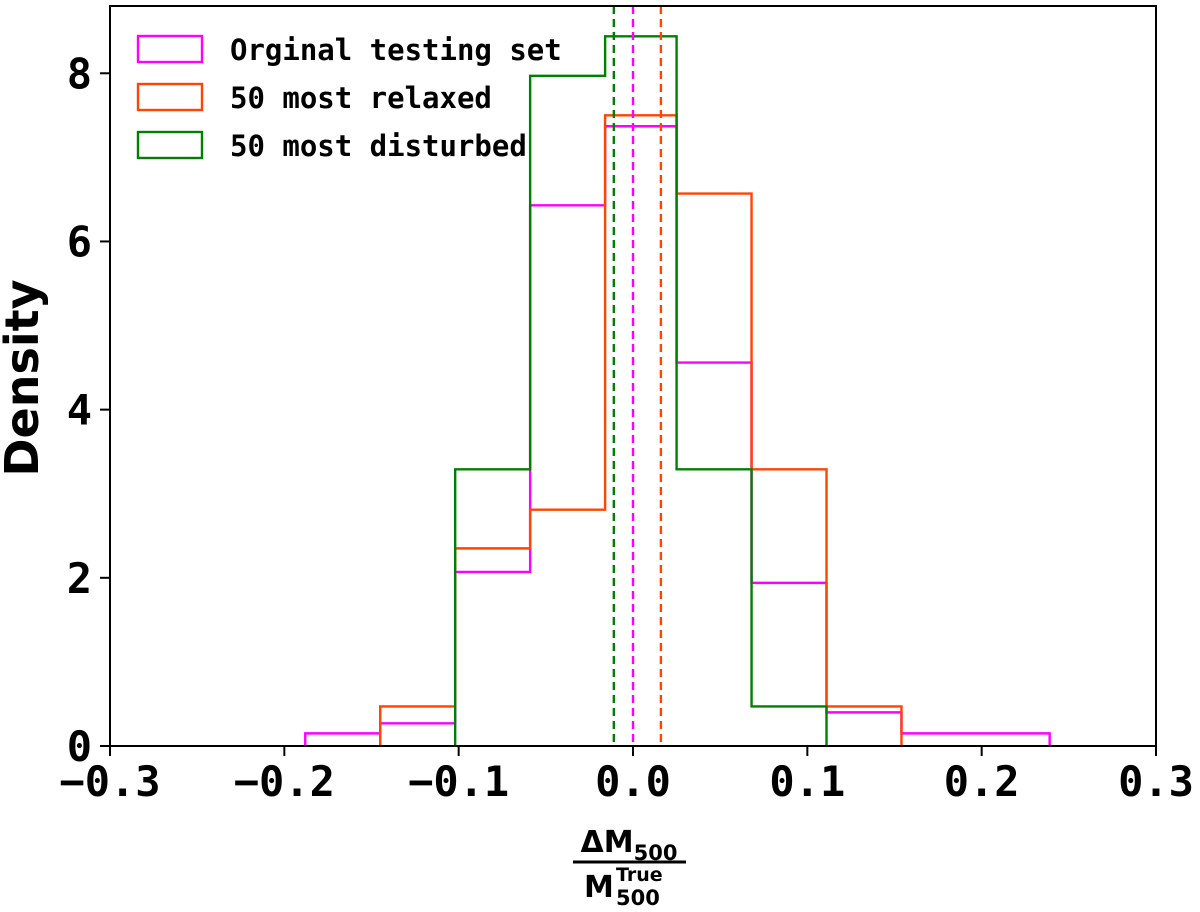 The image size is (1200, 912). What do you see at coordinates (638, 898) in the screenshot?
I see `x-label-den-sub: 500` at bounding box center [638, 898].